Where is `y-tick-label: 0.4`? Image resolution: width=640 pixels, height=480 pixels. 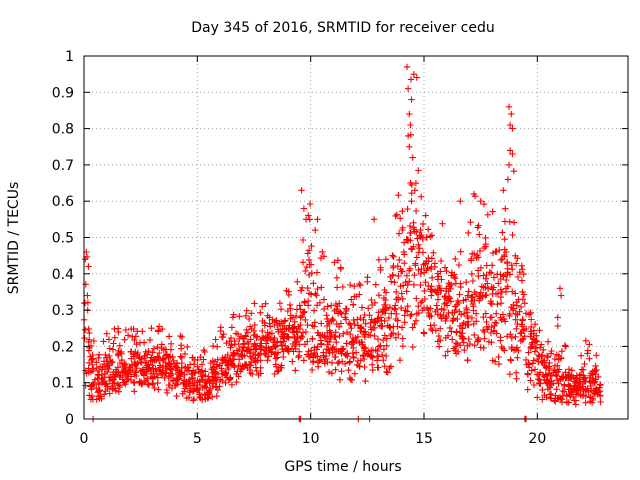 y-tick-label: 0.4 is located at coordinates (63, 275).